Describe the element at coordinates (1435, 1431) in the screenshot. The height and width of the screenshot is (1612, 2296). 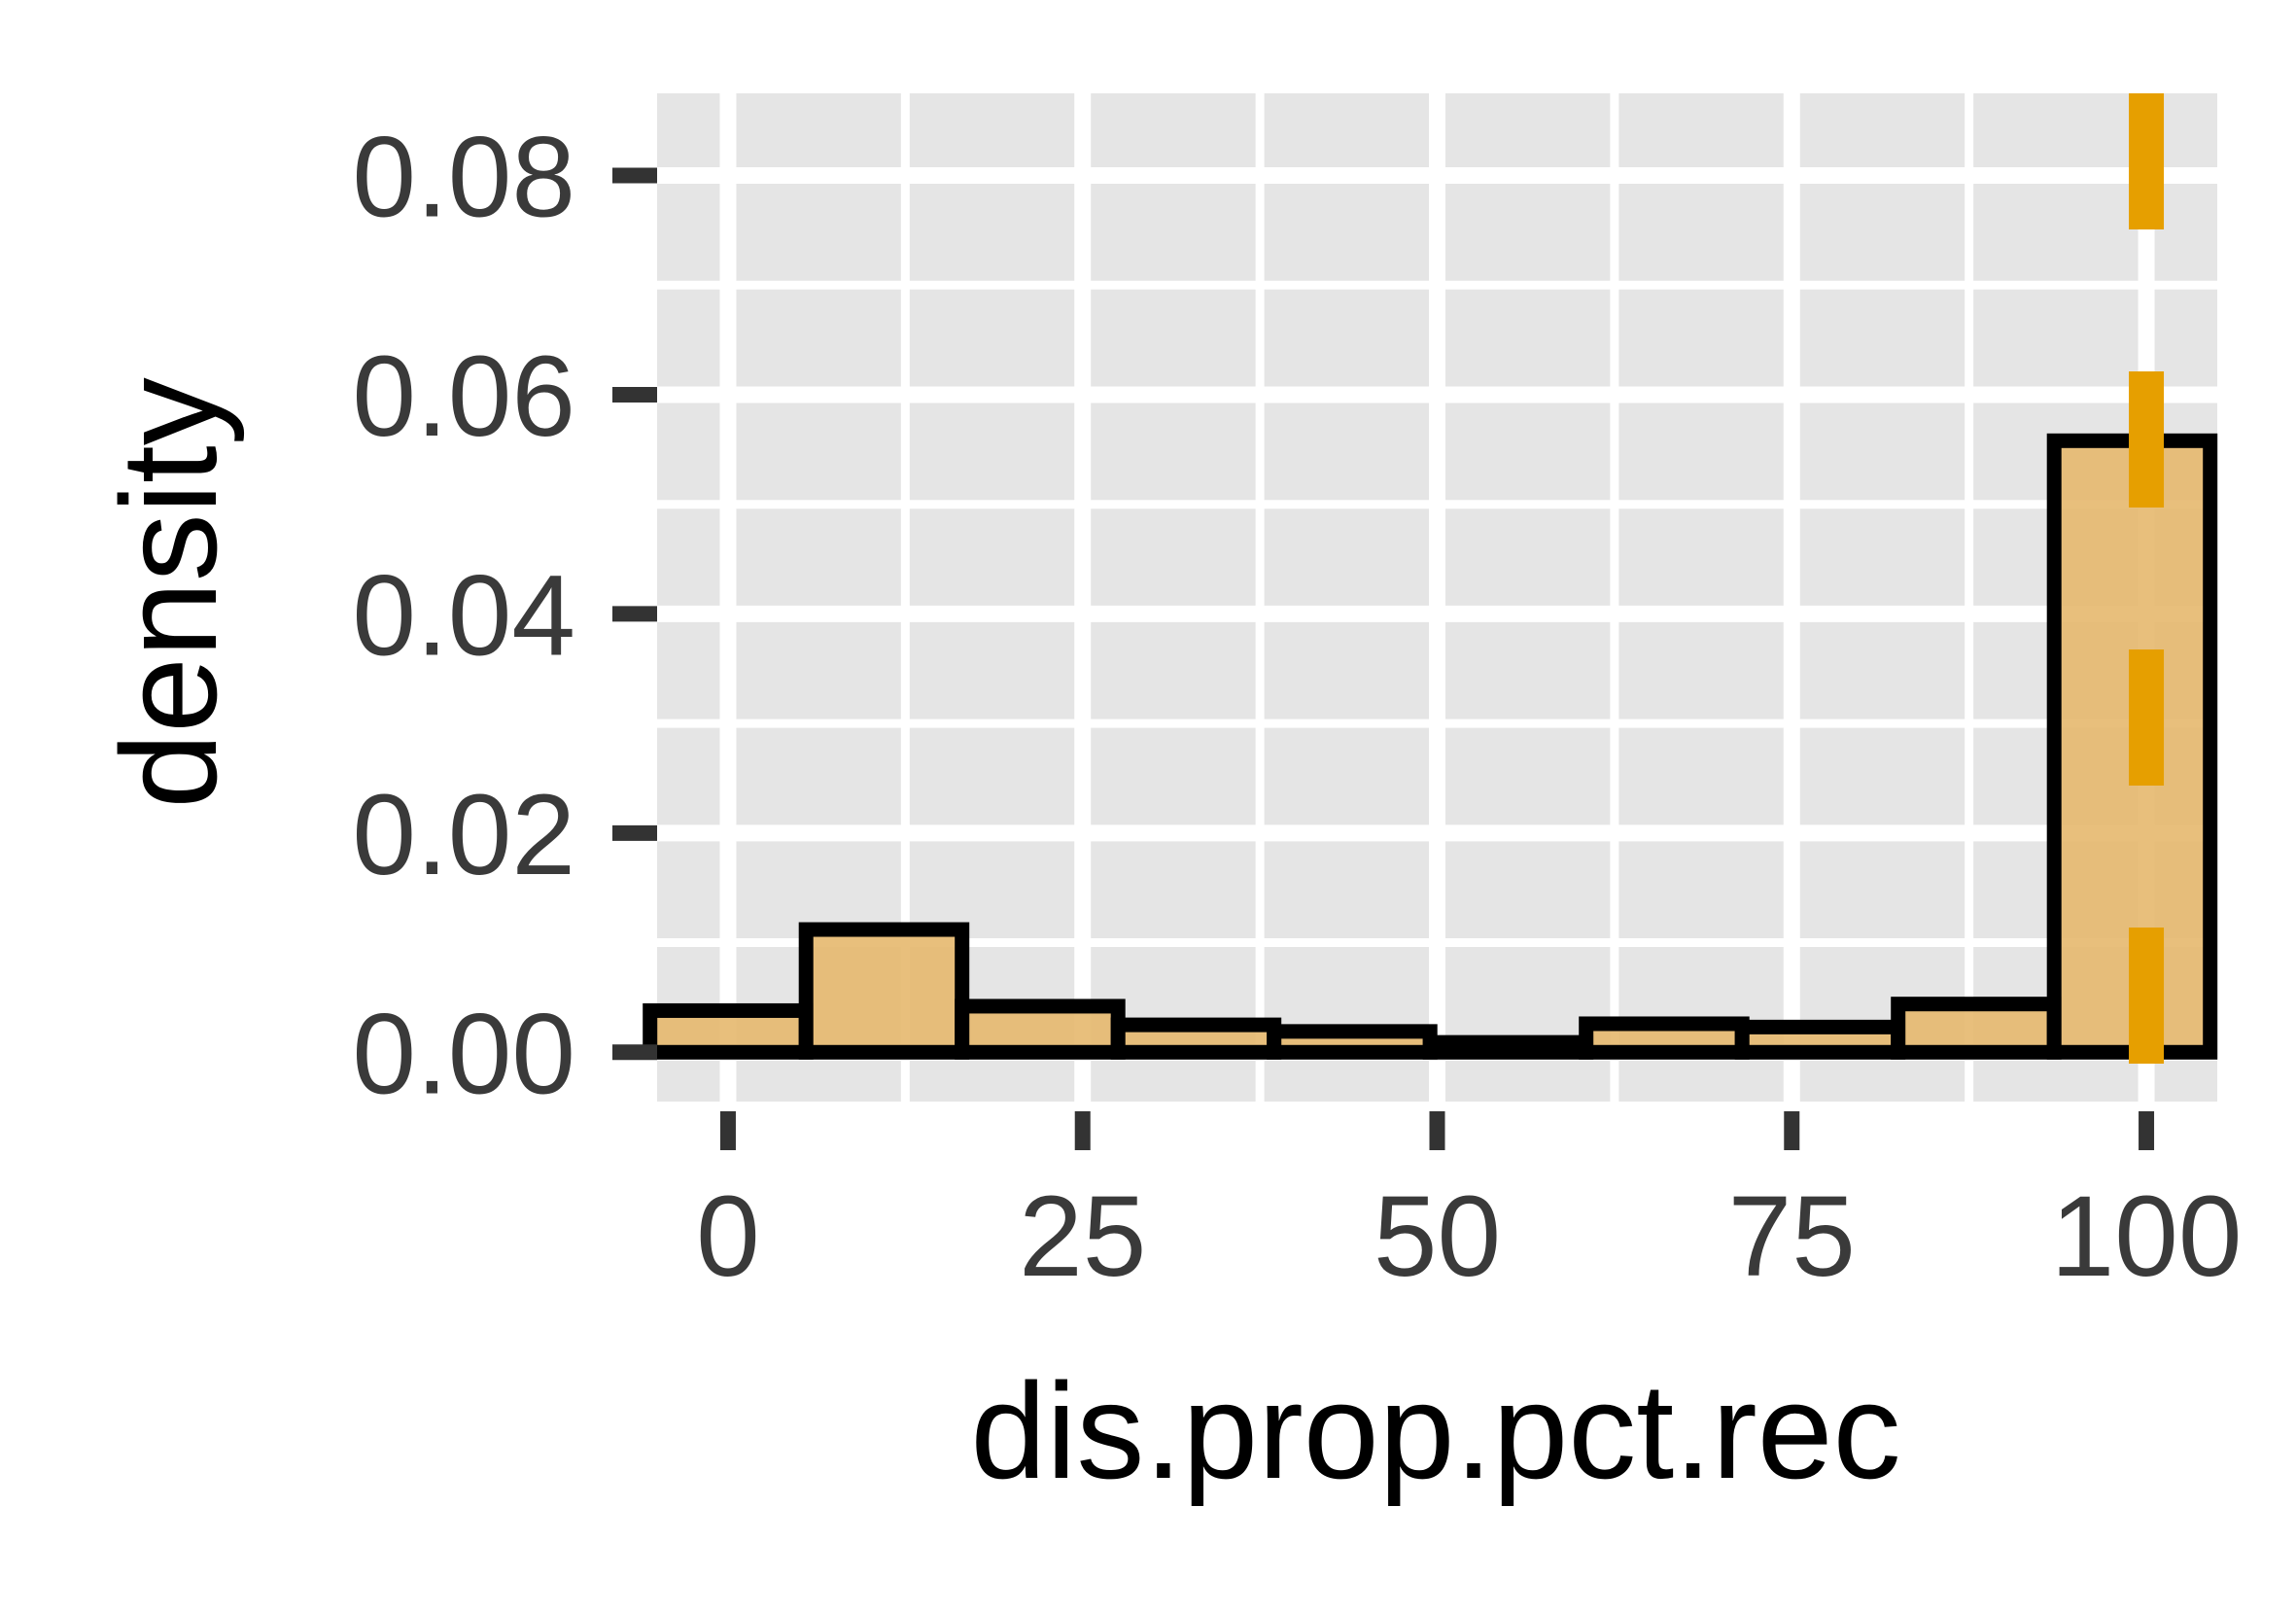
I see `x-axis-title: dis.prop.pct.rec` at that location.